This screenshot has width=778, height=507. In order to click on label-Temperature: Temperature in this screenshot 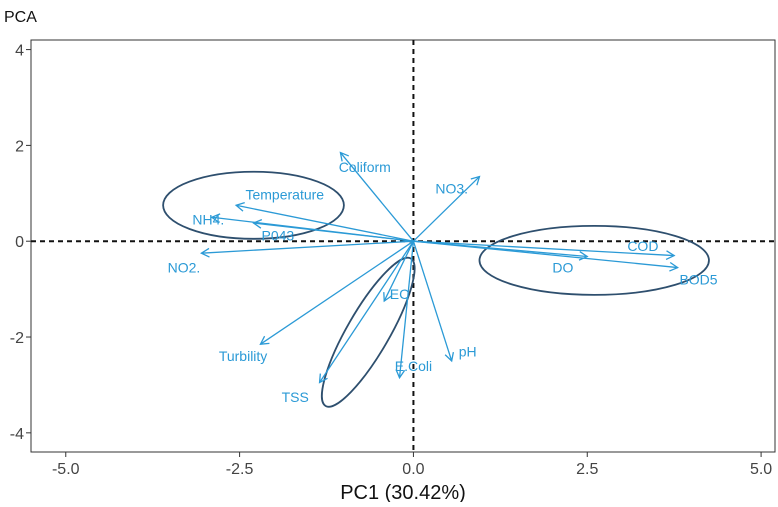, I will do `click(284, 194)`.